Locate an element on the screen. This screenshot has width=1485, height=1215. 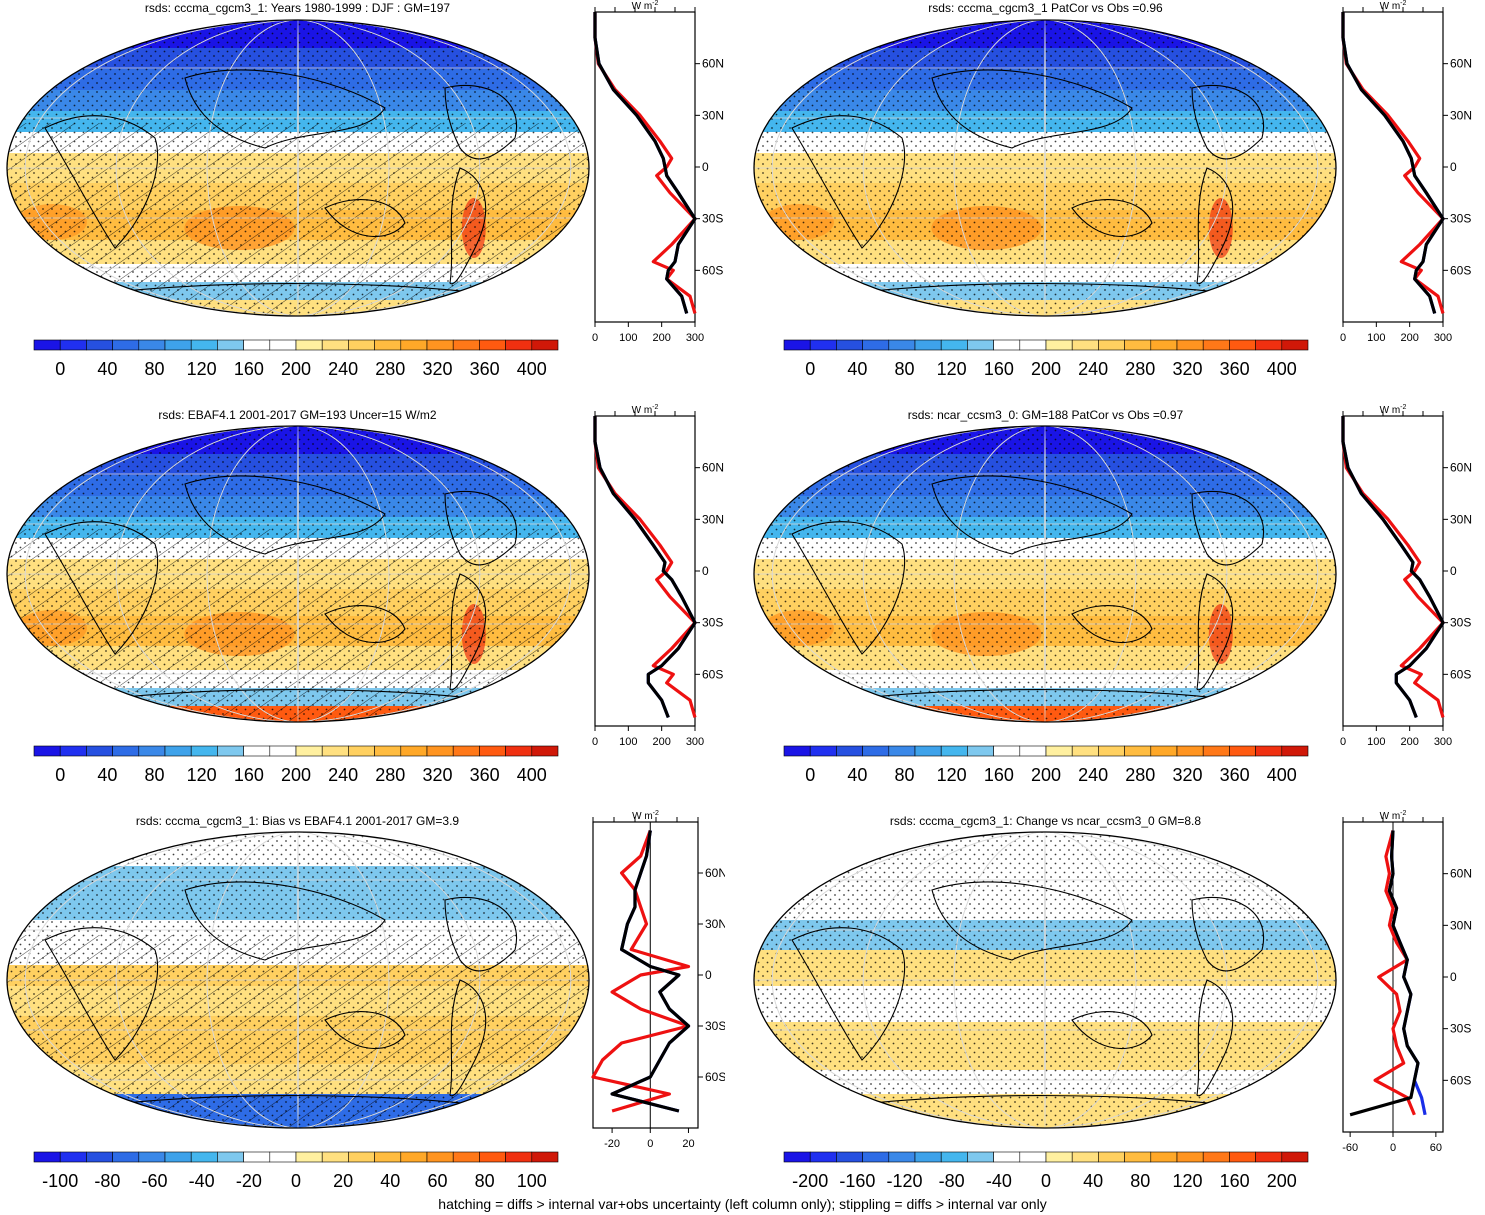
colorbar-tick-label: 20 is located at coordinates (343, 1181).